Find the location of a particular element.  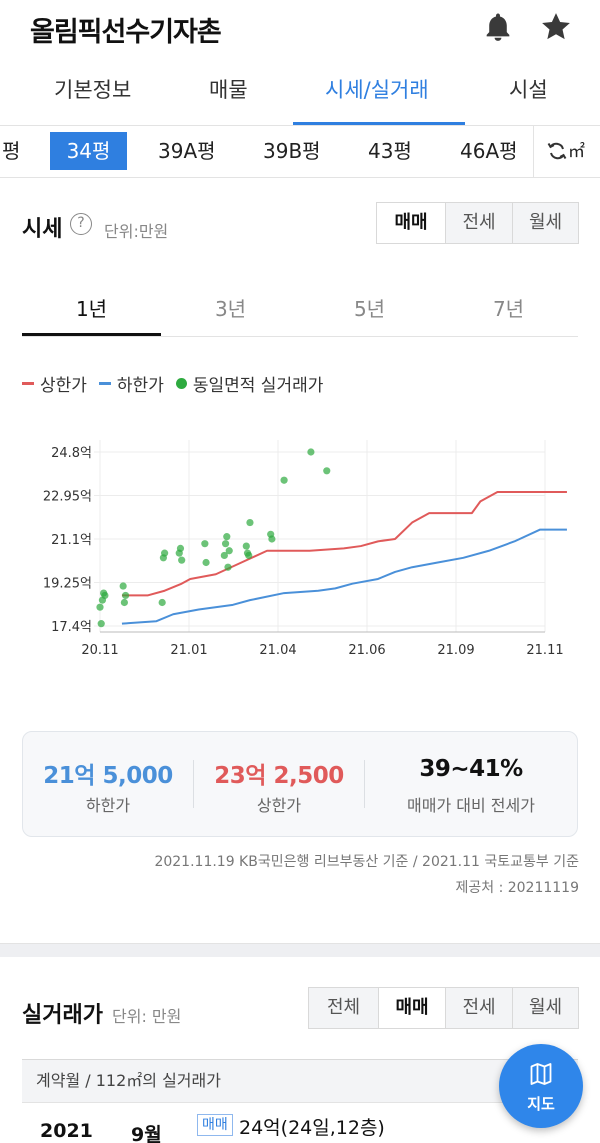

summary-ratio-label: 매매가 대비 전세가 is located at coordinates (471, 805).